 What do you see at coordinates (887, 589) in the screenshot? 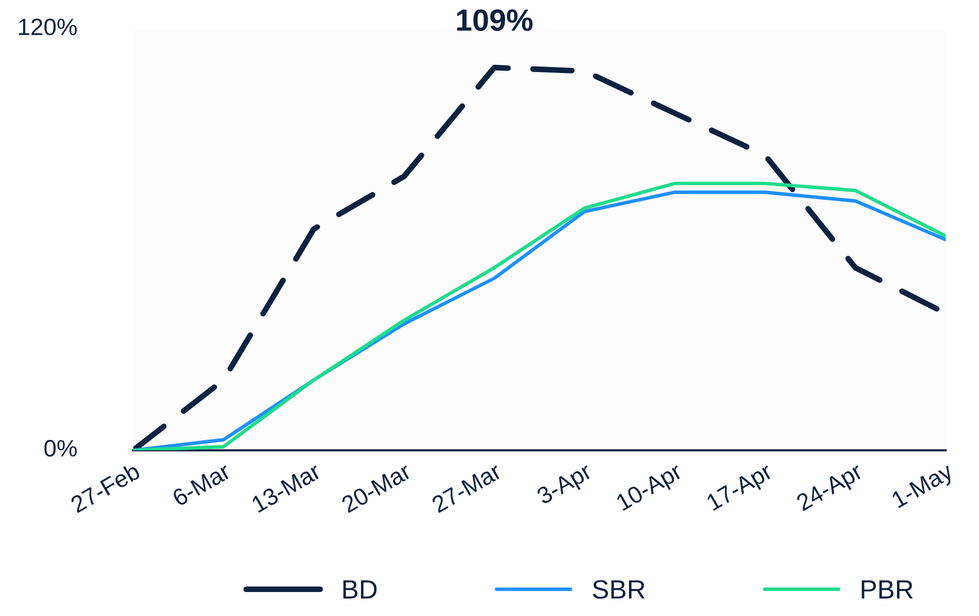
I see `legend-label: PBR` at bounding box center [887, 589].